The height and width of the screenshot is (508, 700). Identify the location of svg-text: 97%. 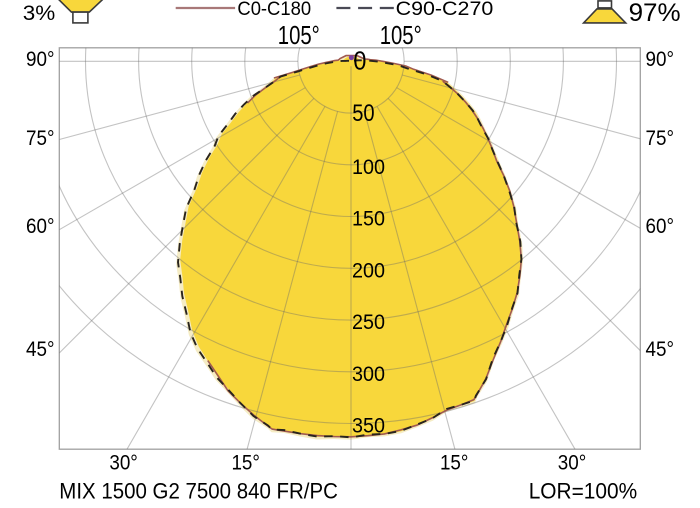
(655, 13).